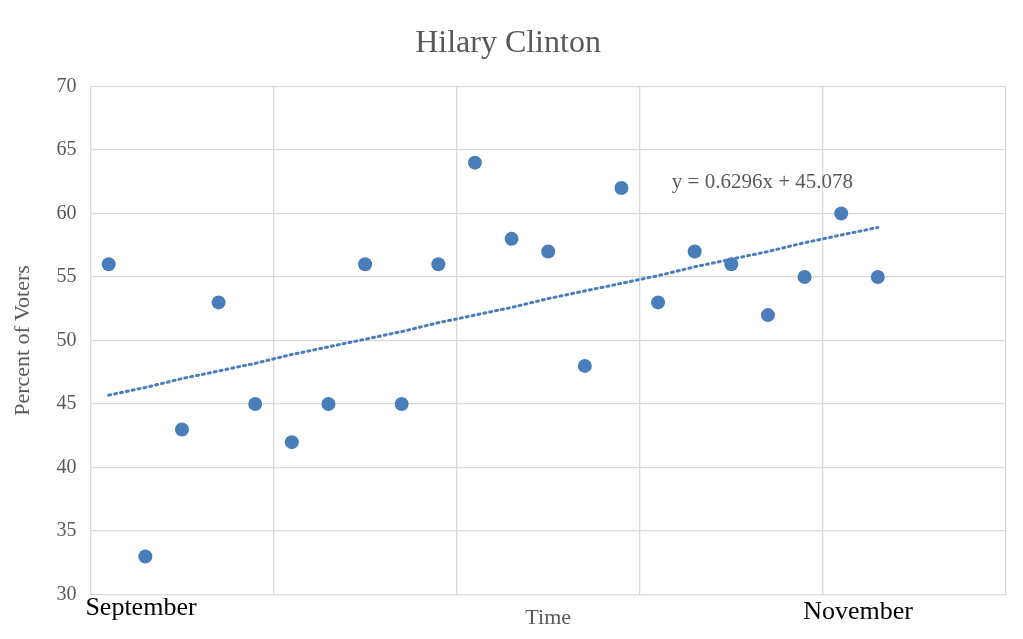 This screenshot has height=639, width=1023. Describe the element at coordinates (548, 616) in the screenshot. I see `x-axis-title: Time` at that location.